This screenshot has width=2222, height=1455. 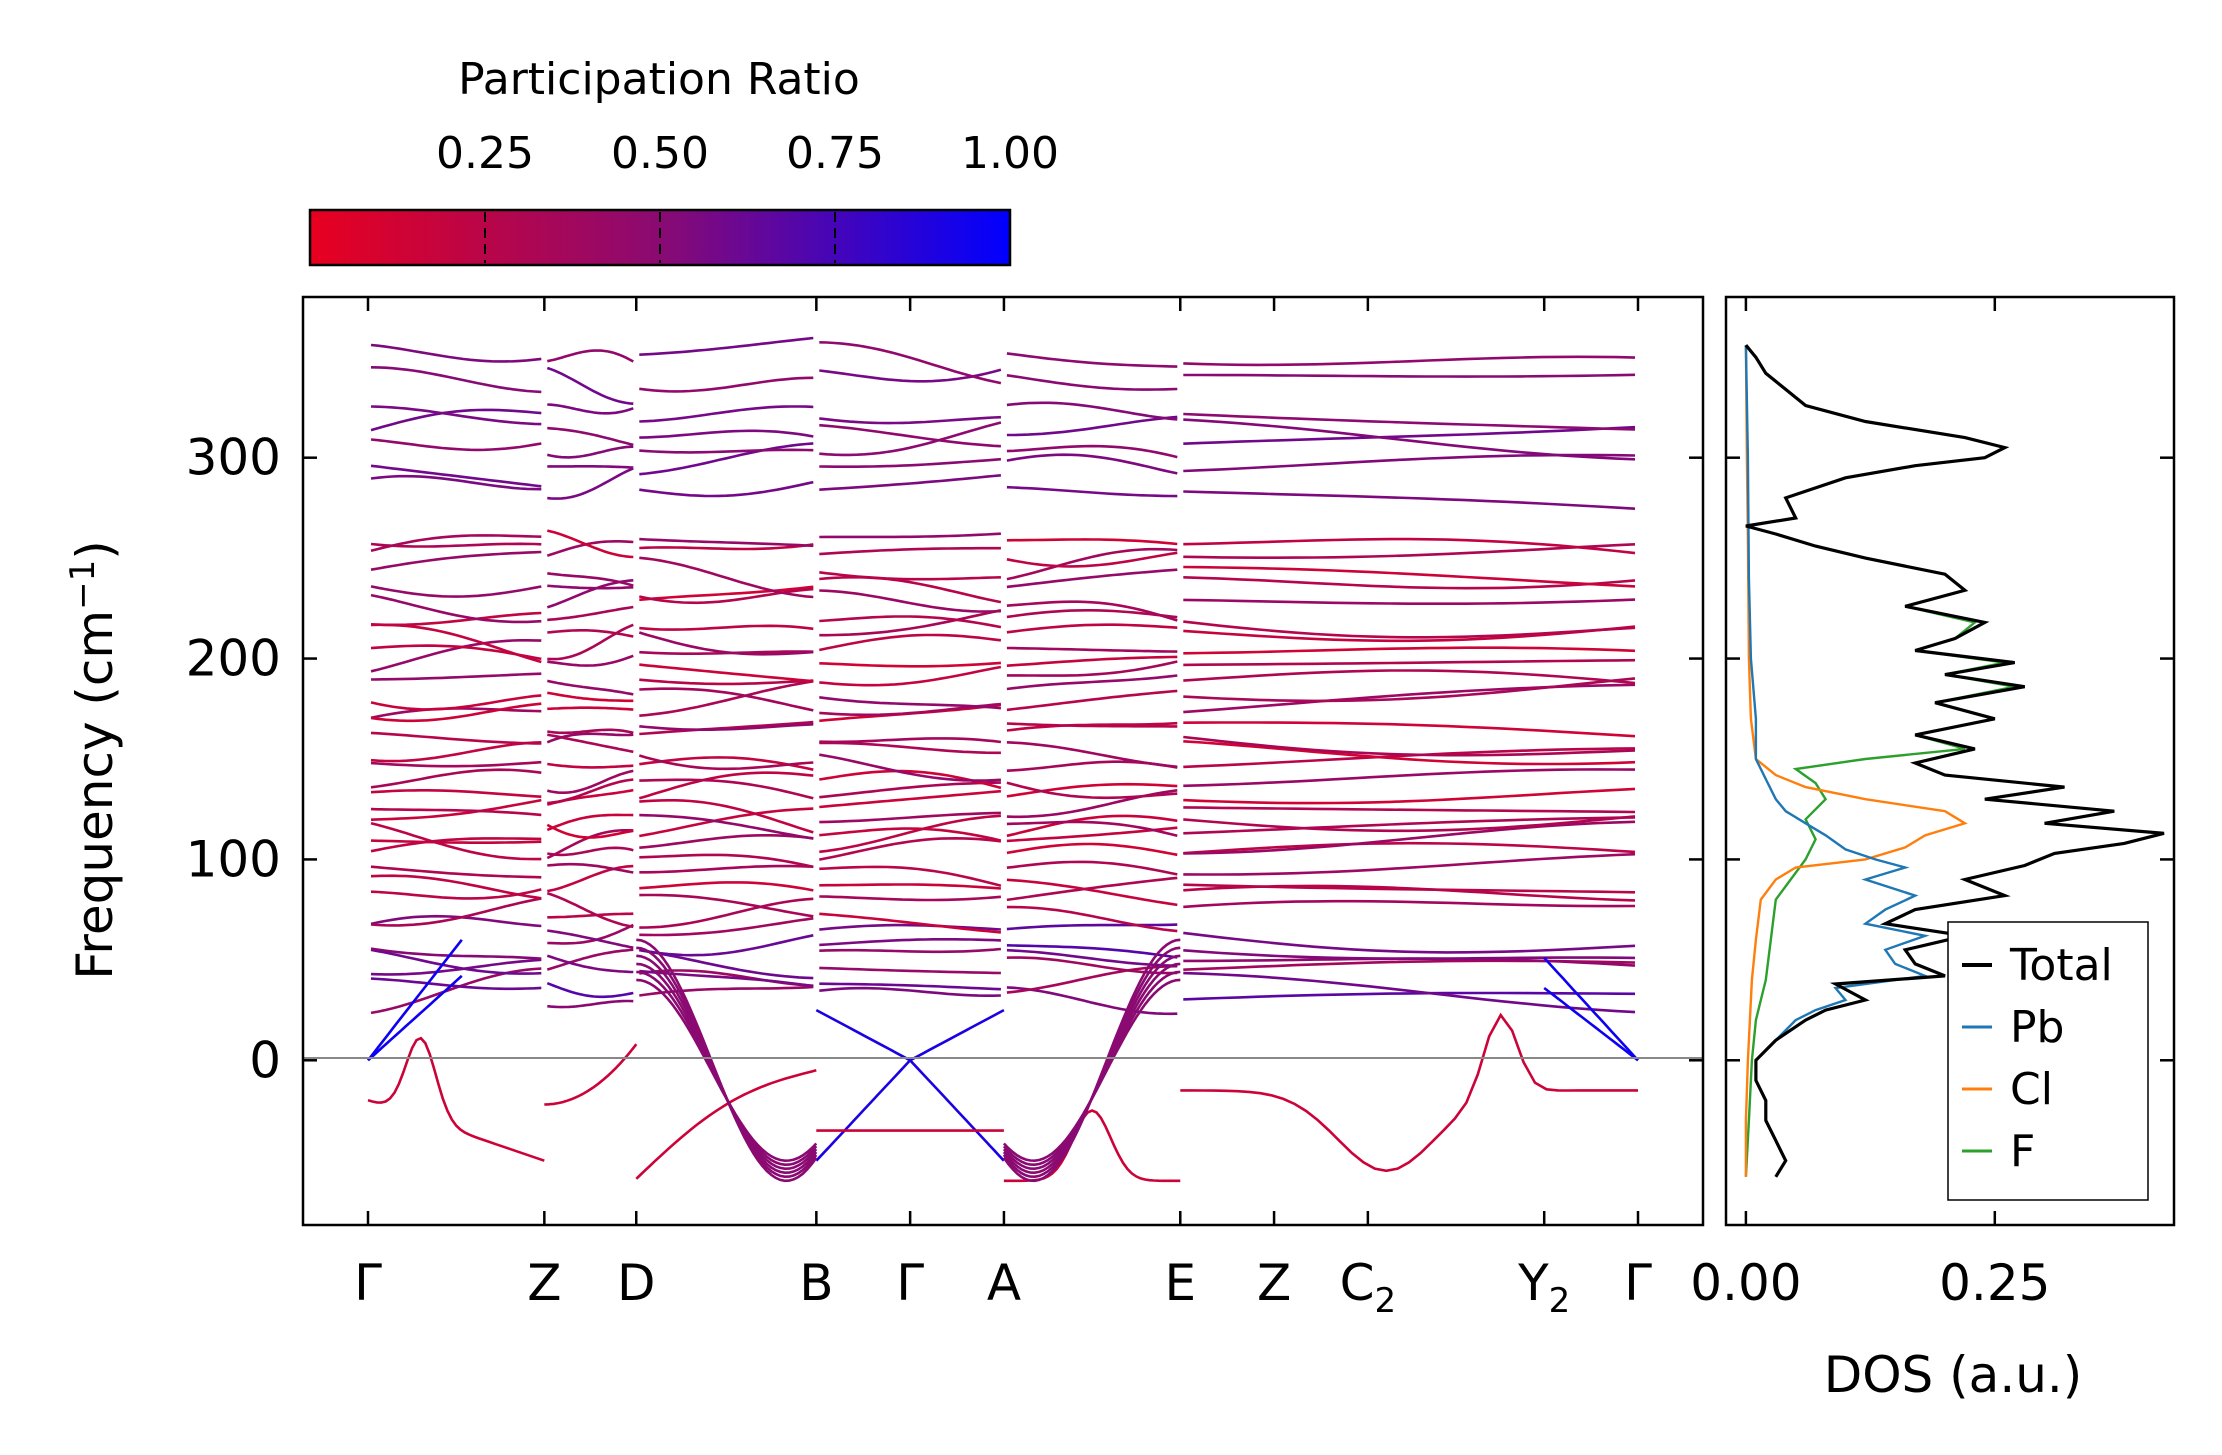 I want to click on legend-label-f: F, so click(x=2022, y=1151).